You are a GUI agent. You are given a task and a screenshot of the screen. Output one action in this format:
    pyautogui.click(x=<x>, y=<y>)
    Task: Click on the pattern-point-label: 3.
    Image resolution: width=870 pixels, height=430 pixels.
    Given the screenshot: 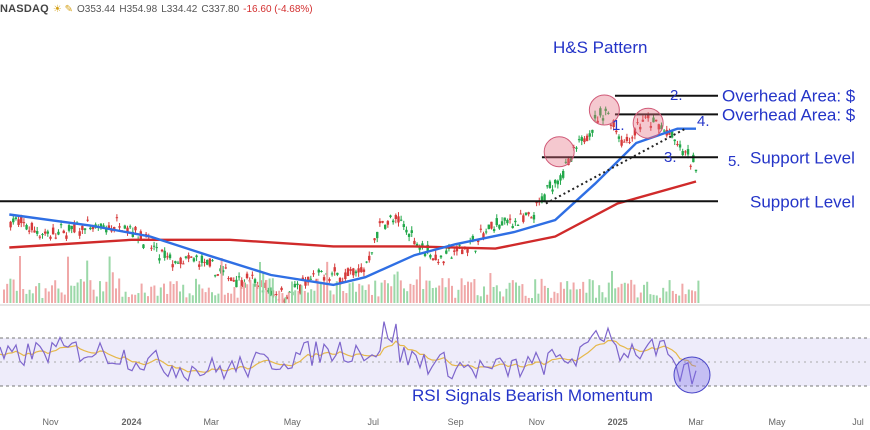 What is the action you would take?
    pyautogui.click(x=670, y=157)
    